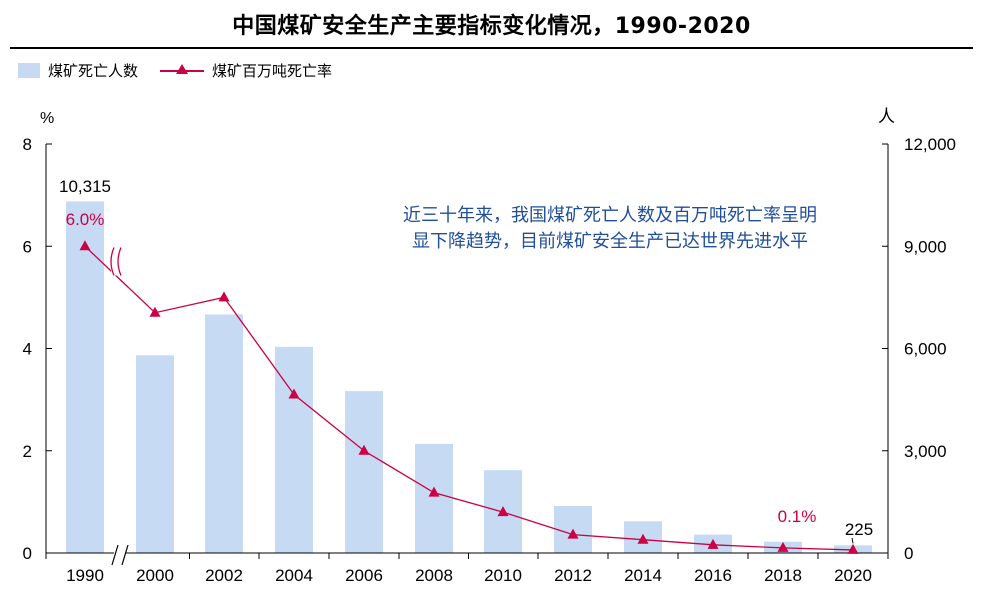 This screenshot has width=983, height=599. Describe the element at coordinates (434, 575) in the screenshot. I see `x-tick-label-2008: 2008` at that location.